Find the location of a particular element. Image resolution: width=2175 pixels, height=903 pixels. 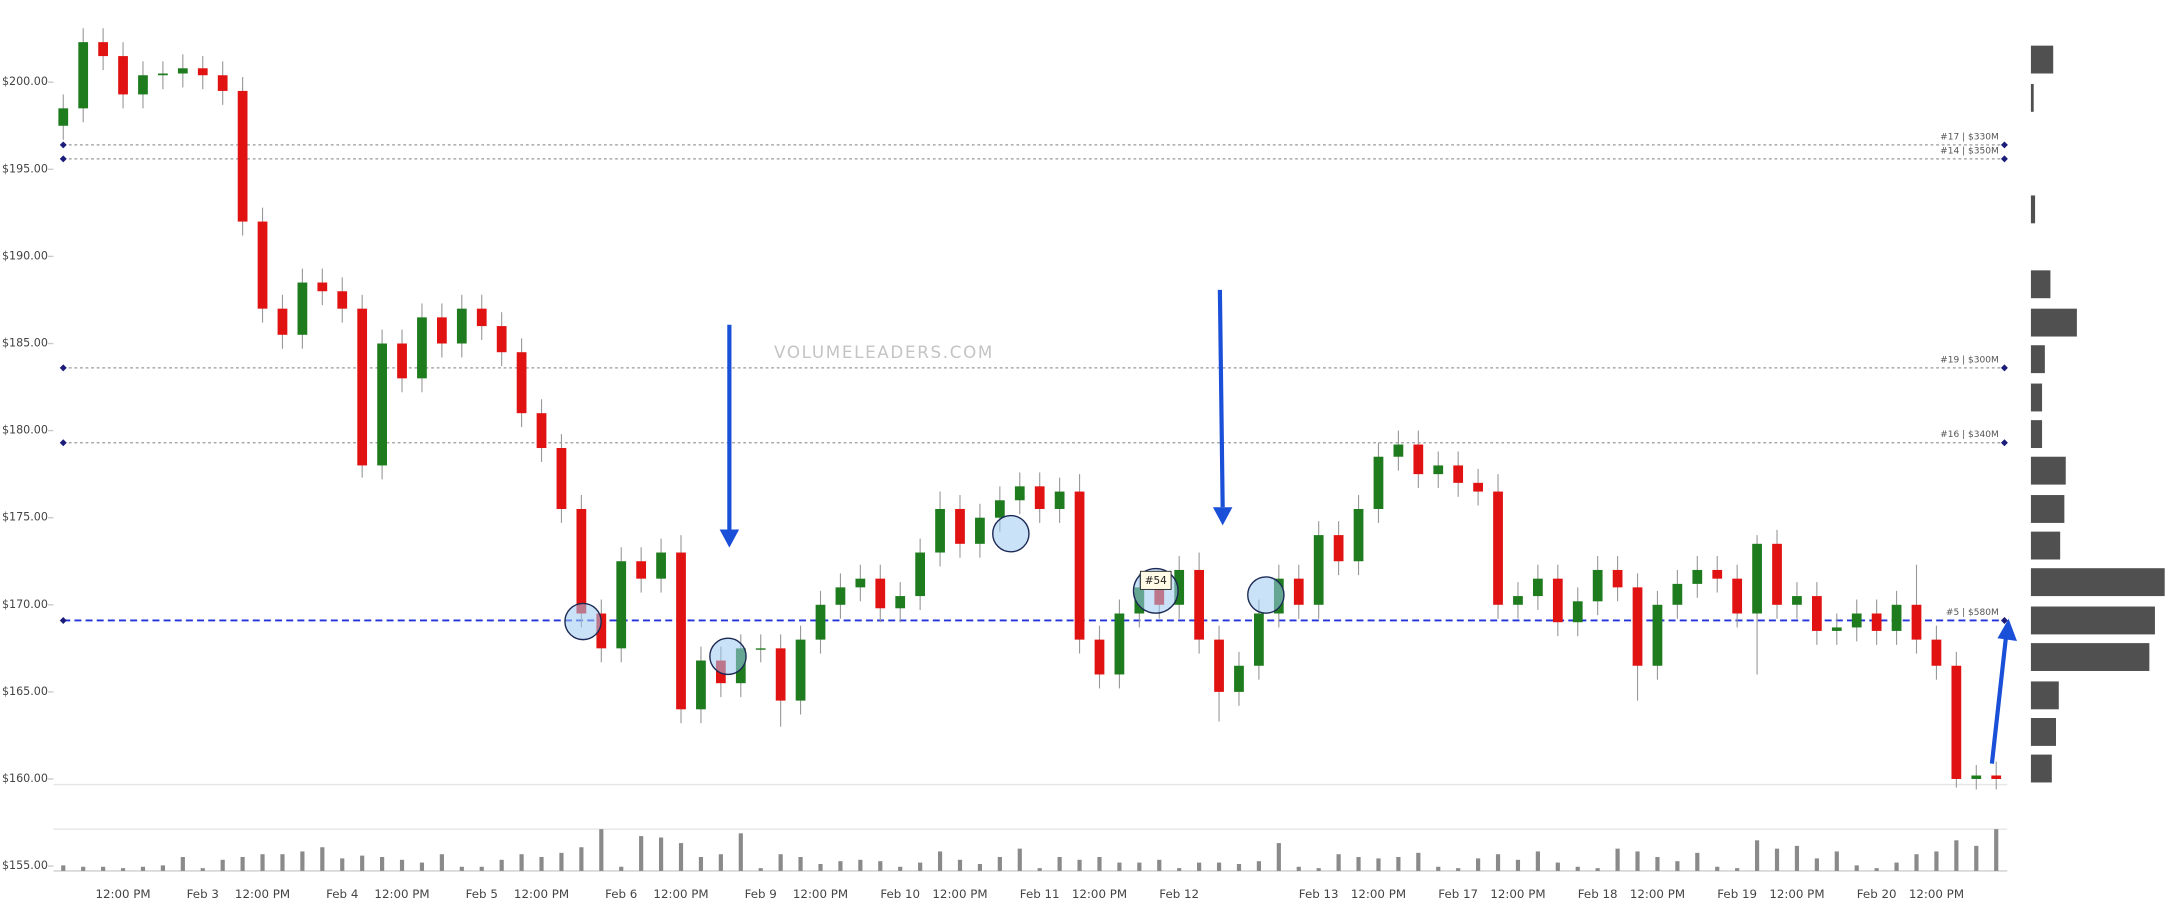

level-marker is located at coordinates (2004, 159).